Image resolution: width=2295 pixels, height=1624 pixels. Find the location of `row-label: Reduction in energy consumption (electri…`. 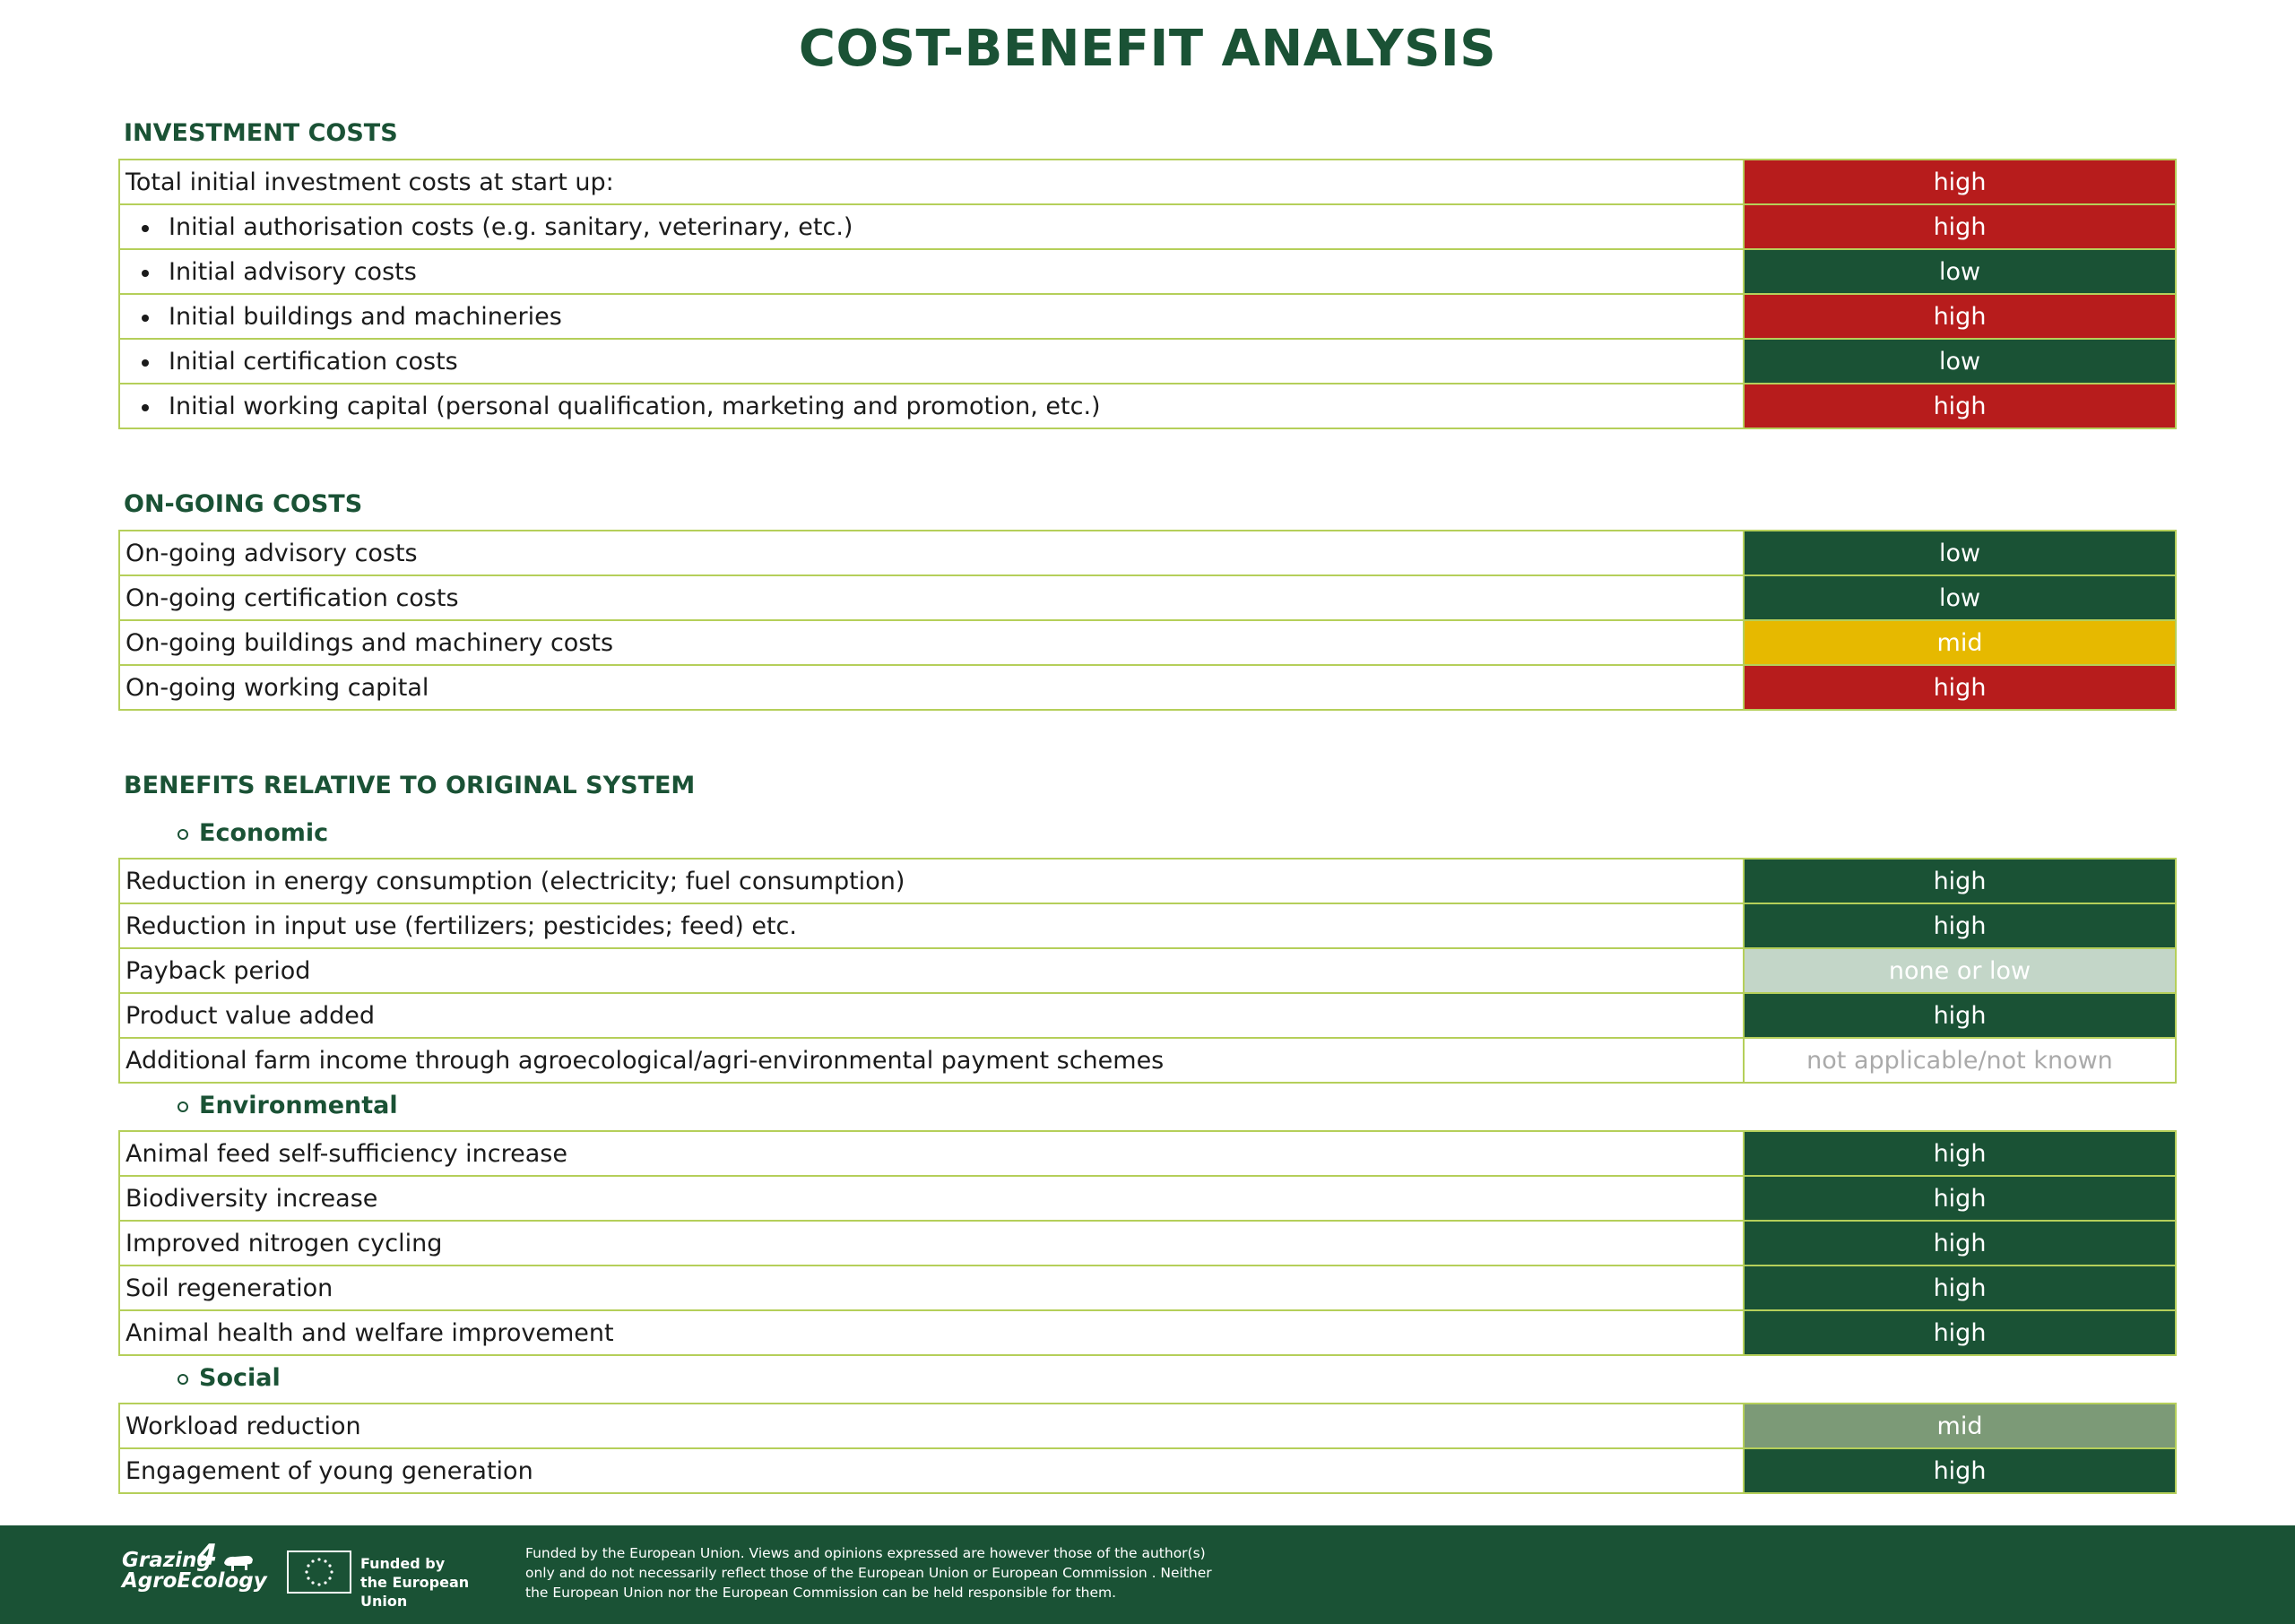

row-label: Reduction in energy consumption (electri… is located at coordinates (932, 881).